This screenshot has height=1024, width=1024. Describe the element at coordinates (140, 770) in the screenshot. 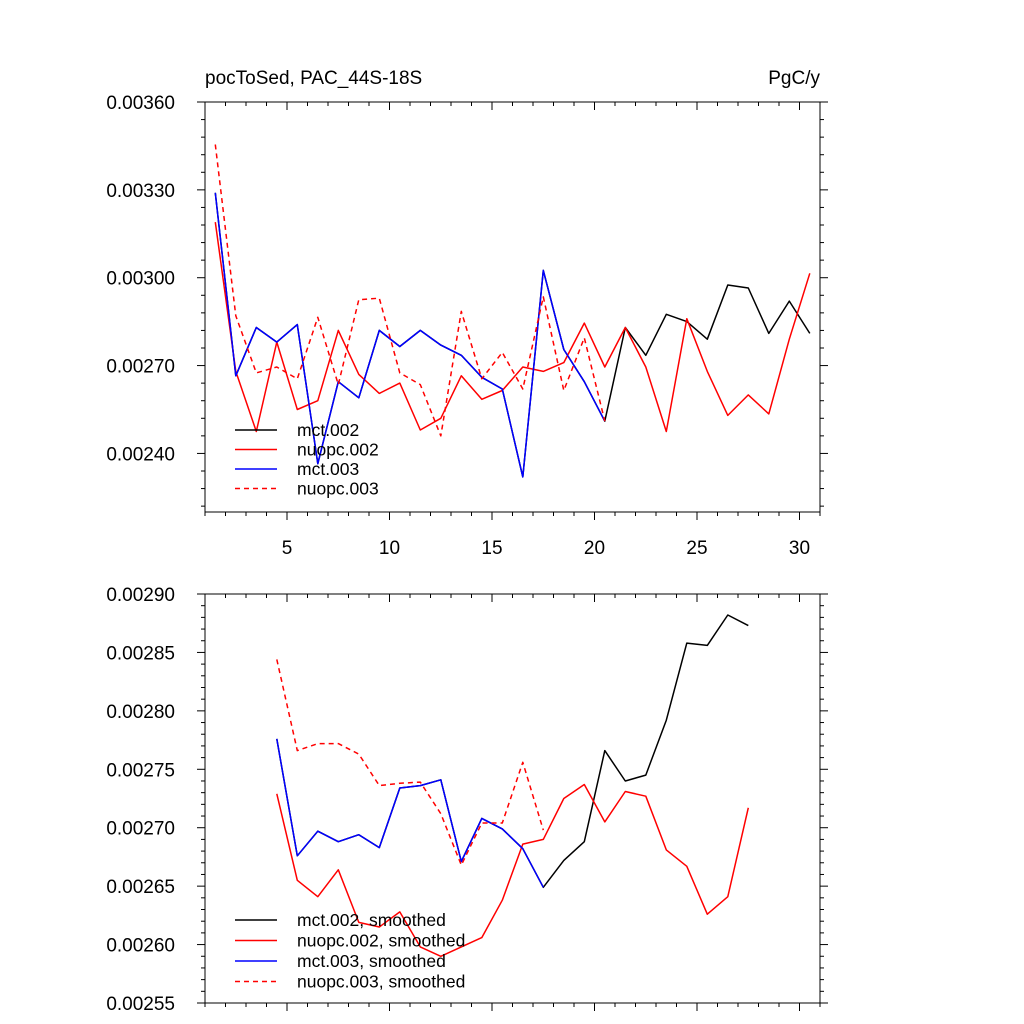

I see `y-tick-label: 0.00275` at that location.